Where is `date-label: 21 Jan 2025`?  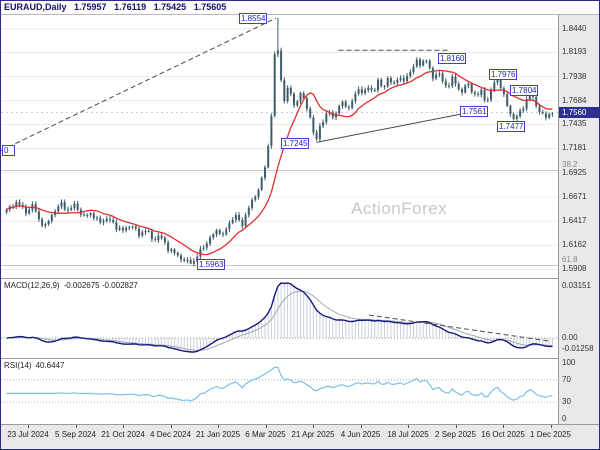
date-label: 21 Jan 2025 is located at coordinates (218, 434).